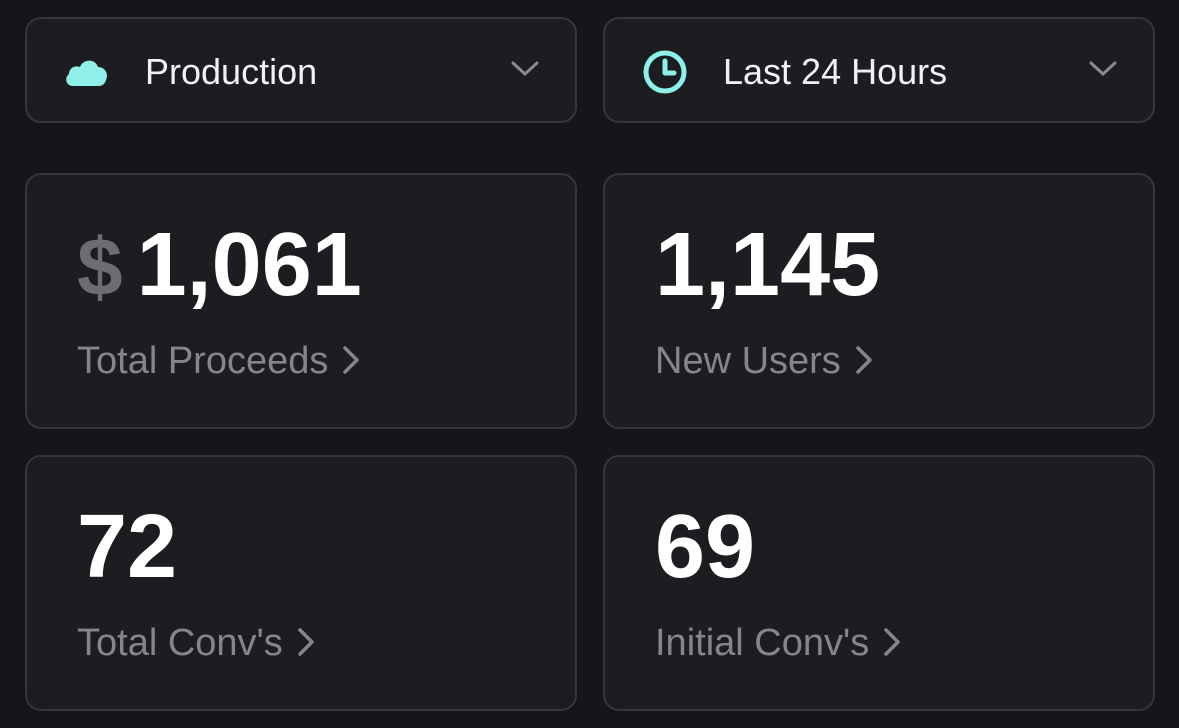  I want to click on metric-link: Initial Conv's, so click(778, 643).